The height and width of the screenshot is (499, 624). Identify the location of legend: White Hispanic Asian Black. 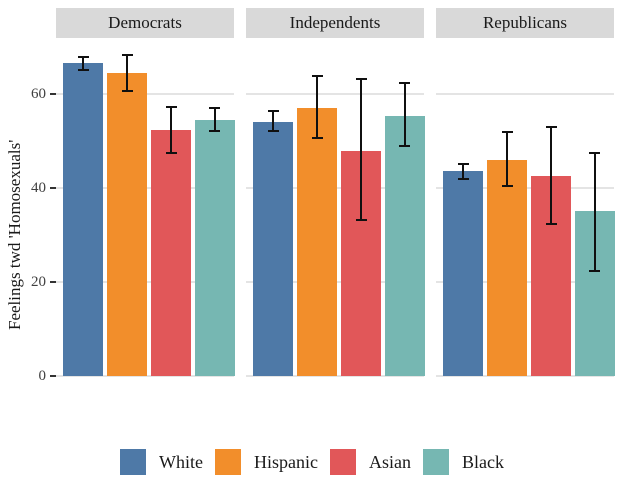
(312, 462).